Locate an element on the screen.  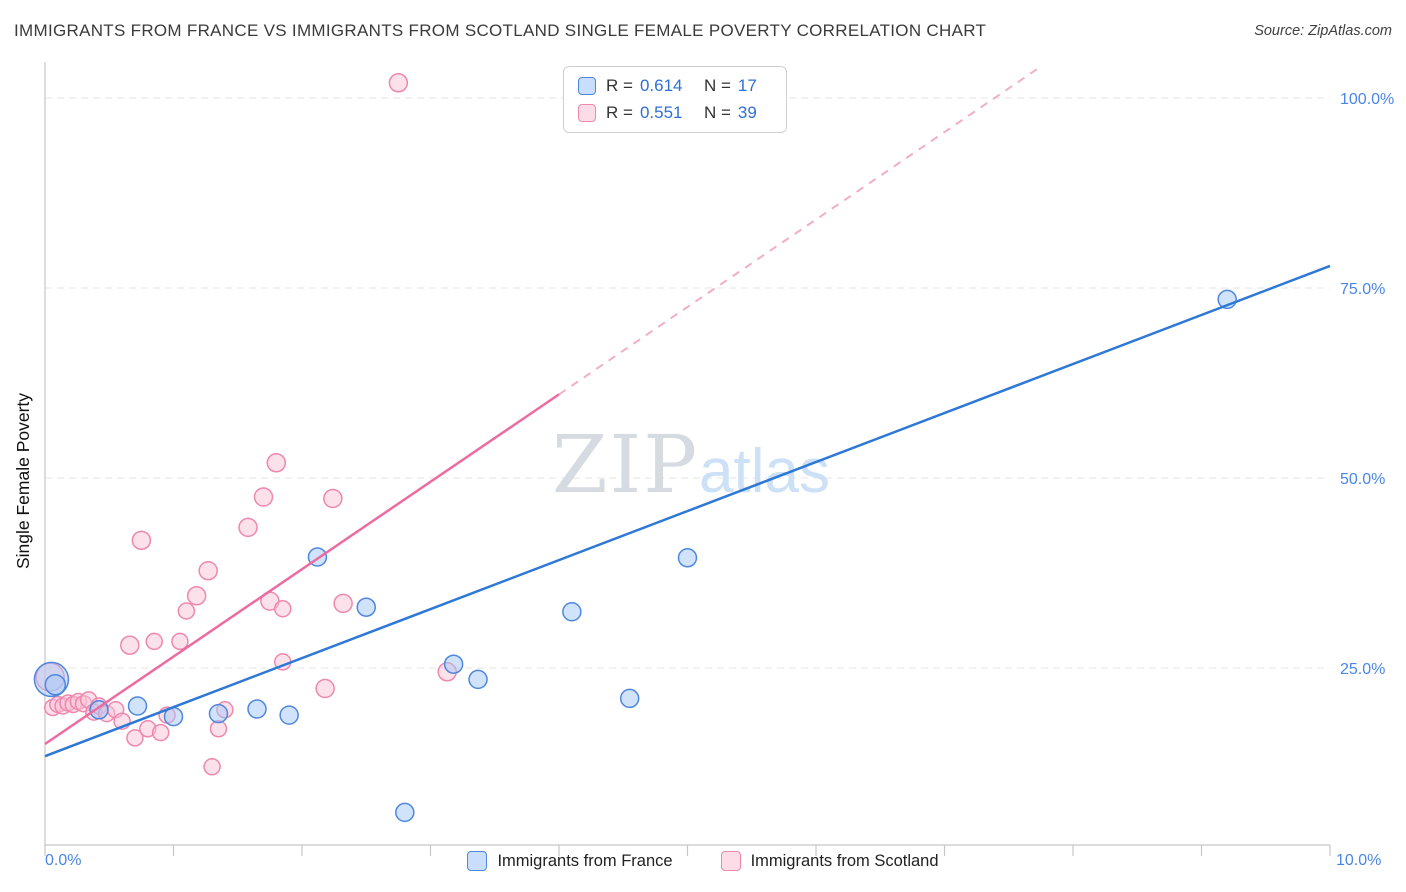
correlation-stats-box: R = 0.614 N = 17 R = 0.551 N = 39 is located at coordinates (675, 99).